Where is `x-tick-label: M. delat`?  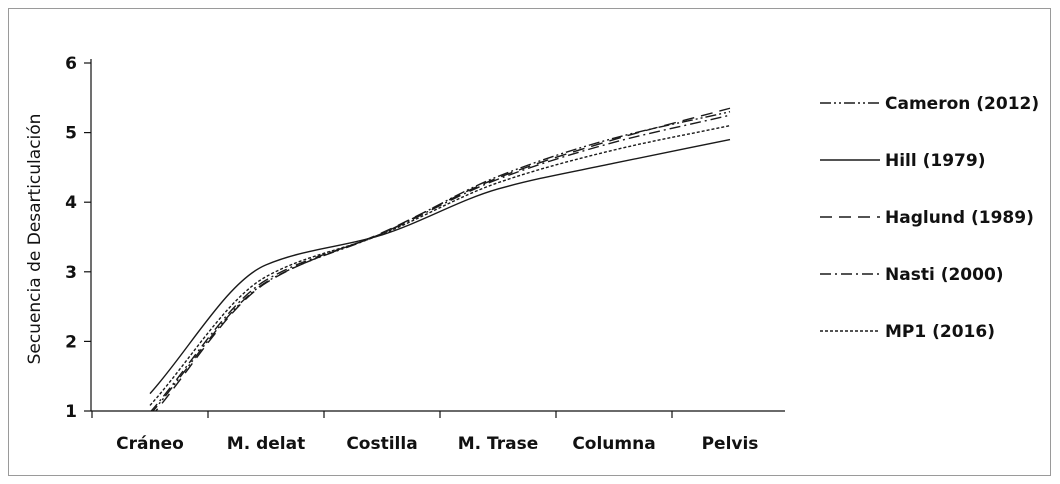 x-tick-label: M. delat is located at coordinates (266, 444).